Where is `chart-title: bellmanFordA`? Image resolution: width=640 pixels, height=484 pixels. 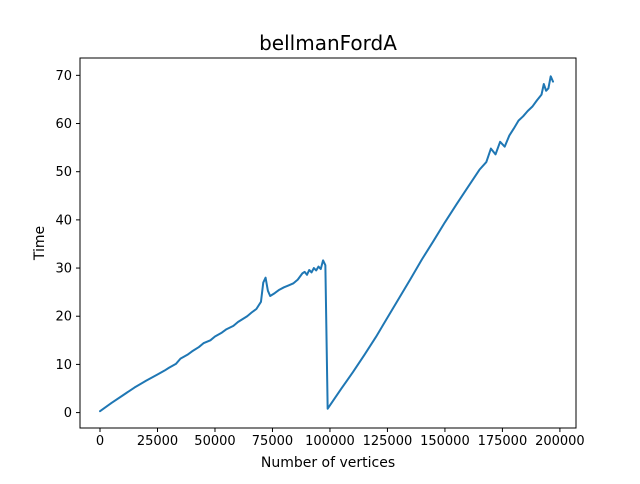 chart-title: bellmanFordA is located at coordinates (328, 43).